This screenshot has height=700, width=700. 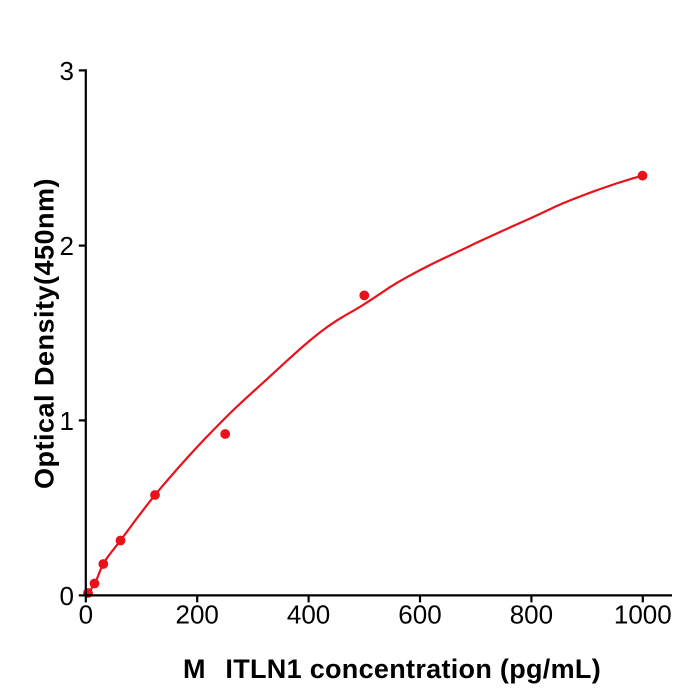 I want to click on svg-text: 400, so click(x=308, y=615).